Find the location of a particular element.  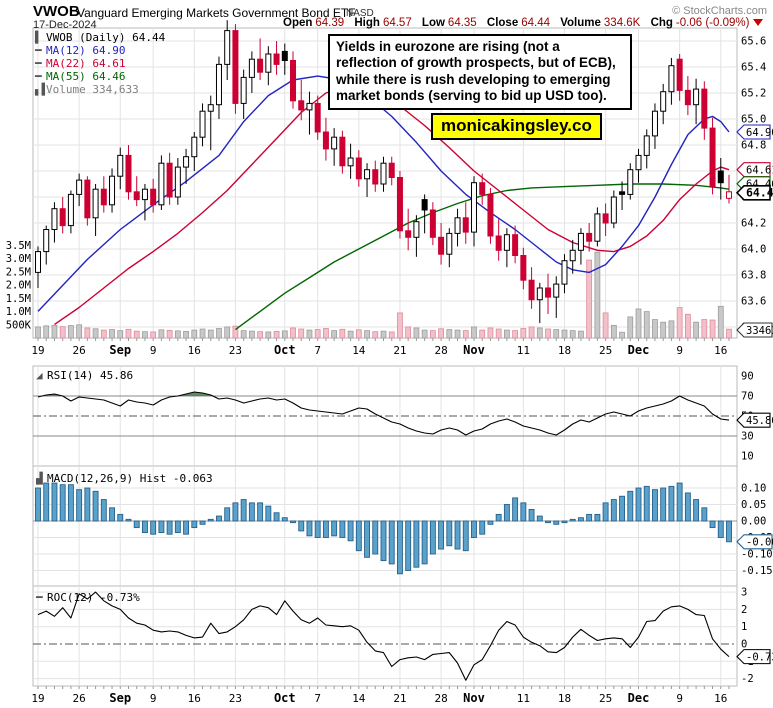

roc-line is located at coordinates (383, 636).